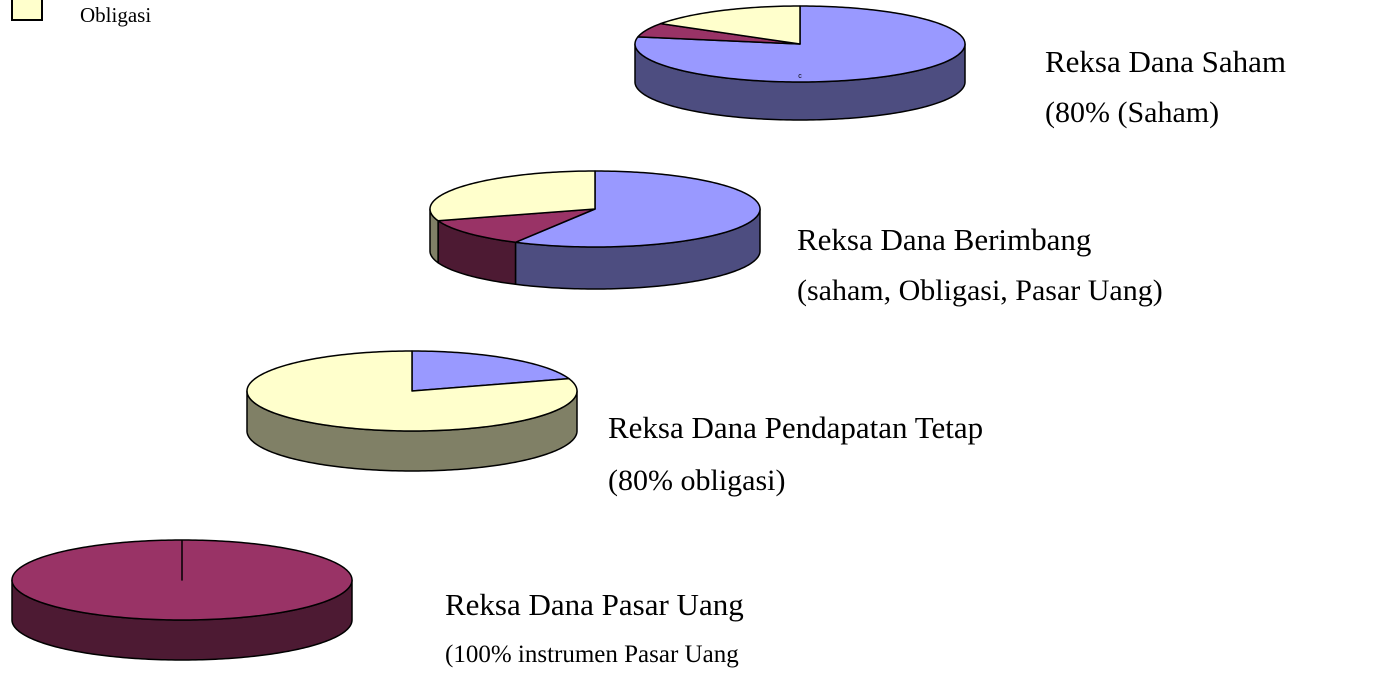 This screenshot has height=678, width=1391. What do you see at coordinates (1132, 112) in the screenshot?
I see `chart-subtitle: (80% (Saham)` at bounding box center [1132, 112].